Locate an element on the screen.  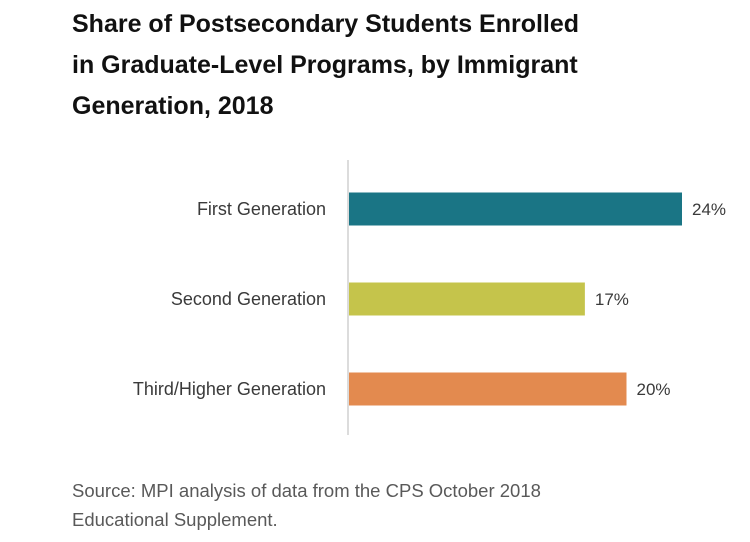
chart-title-line: in Graduate-Level Programs, by Immigrant is located at coordinates (325, 65).